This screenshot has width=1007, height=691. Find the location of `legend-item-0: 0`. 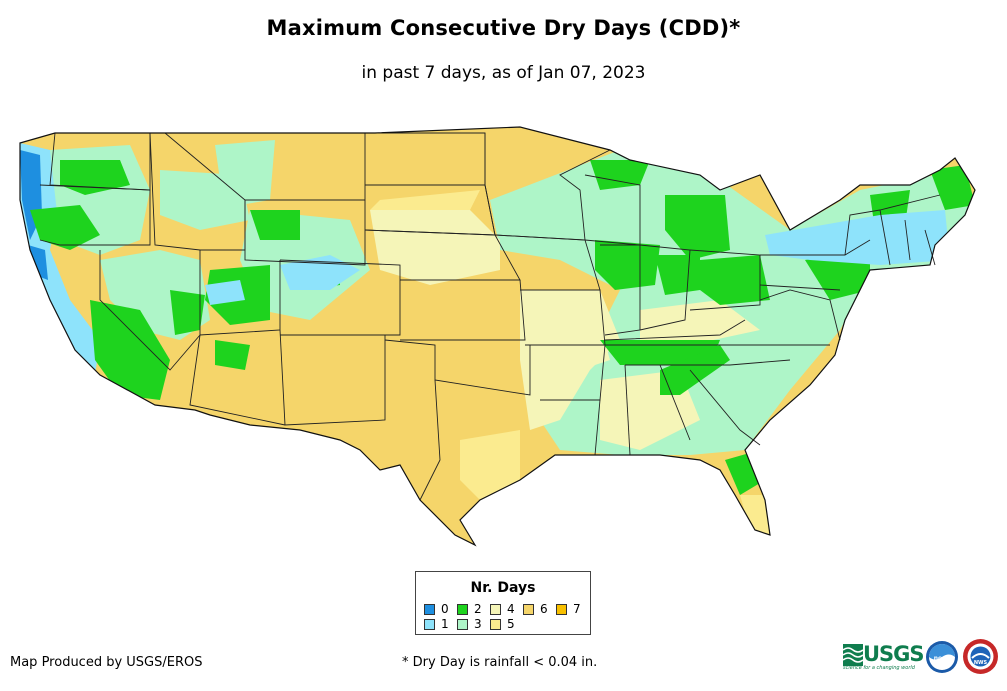

legend-item-0: 0 is located at coordinates (436, 610).